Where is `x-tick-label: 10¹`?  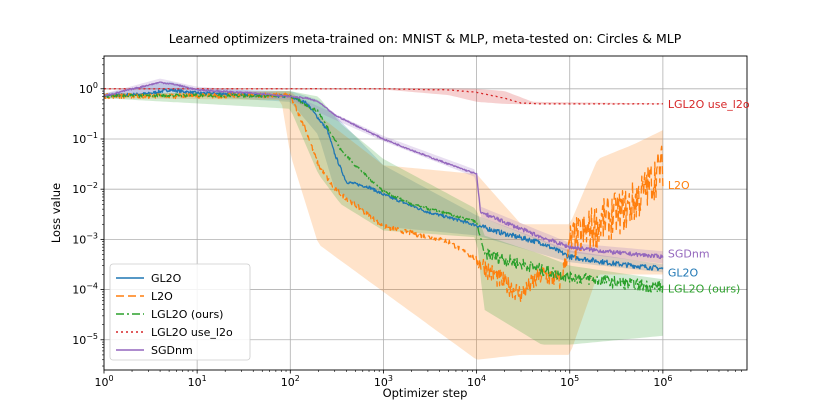 x-tick-label: 10¹ is located at coordinates (197, 381).